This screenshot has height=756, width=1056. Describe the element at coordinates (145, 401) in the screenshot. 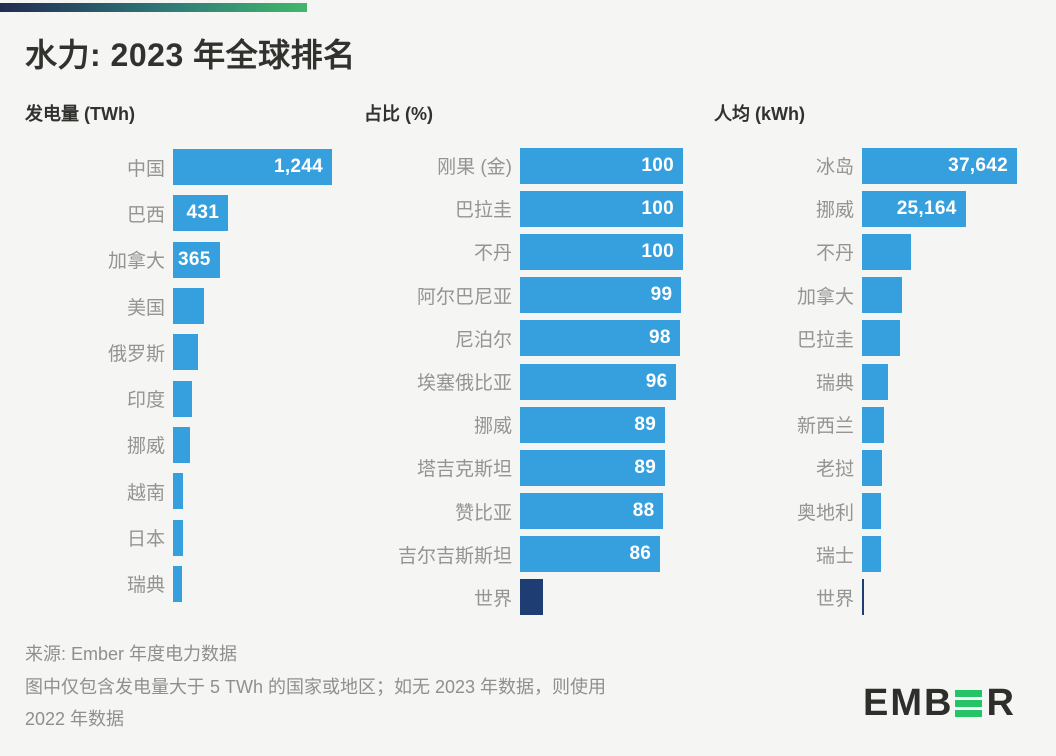

I see `country-label: 印度` at that location.